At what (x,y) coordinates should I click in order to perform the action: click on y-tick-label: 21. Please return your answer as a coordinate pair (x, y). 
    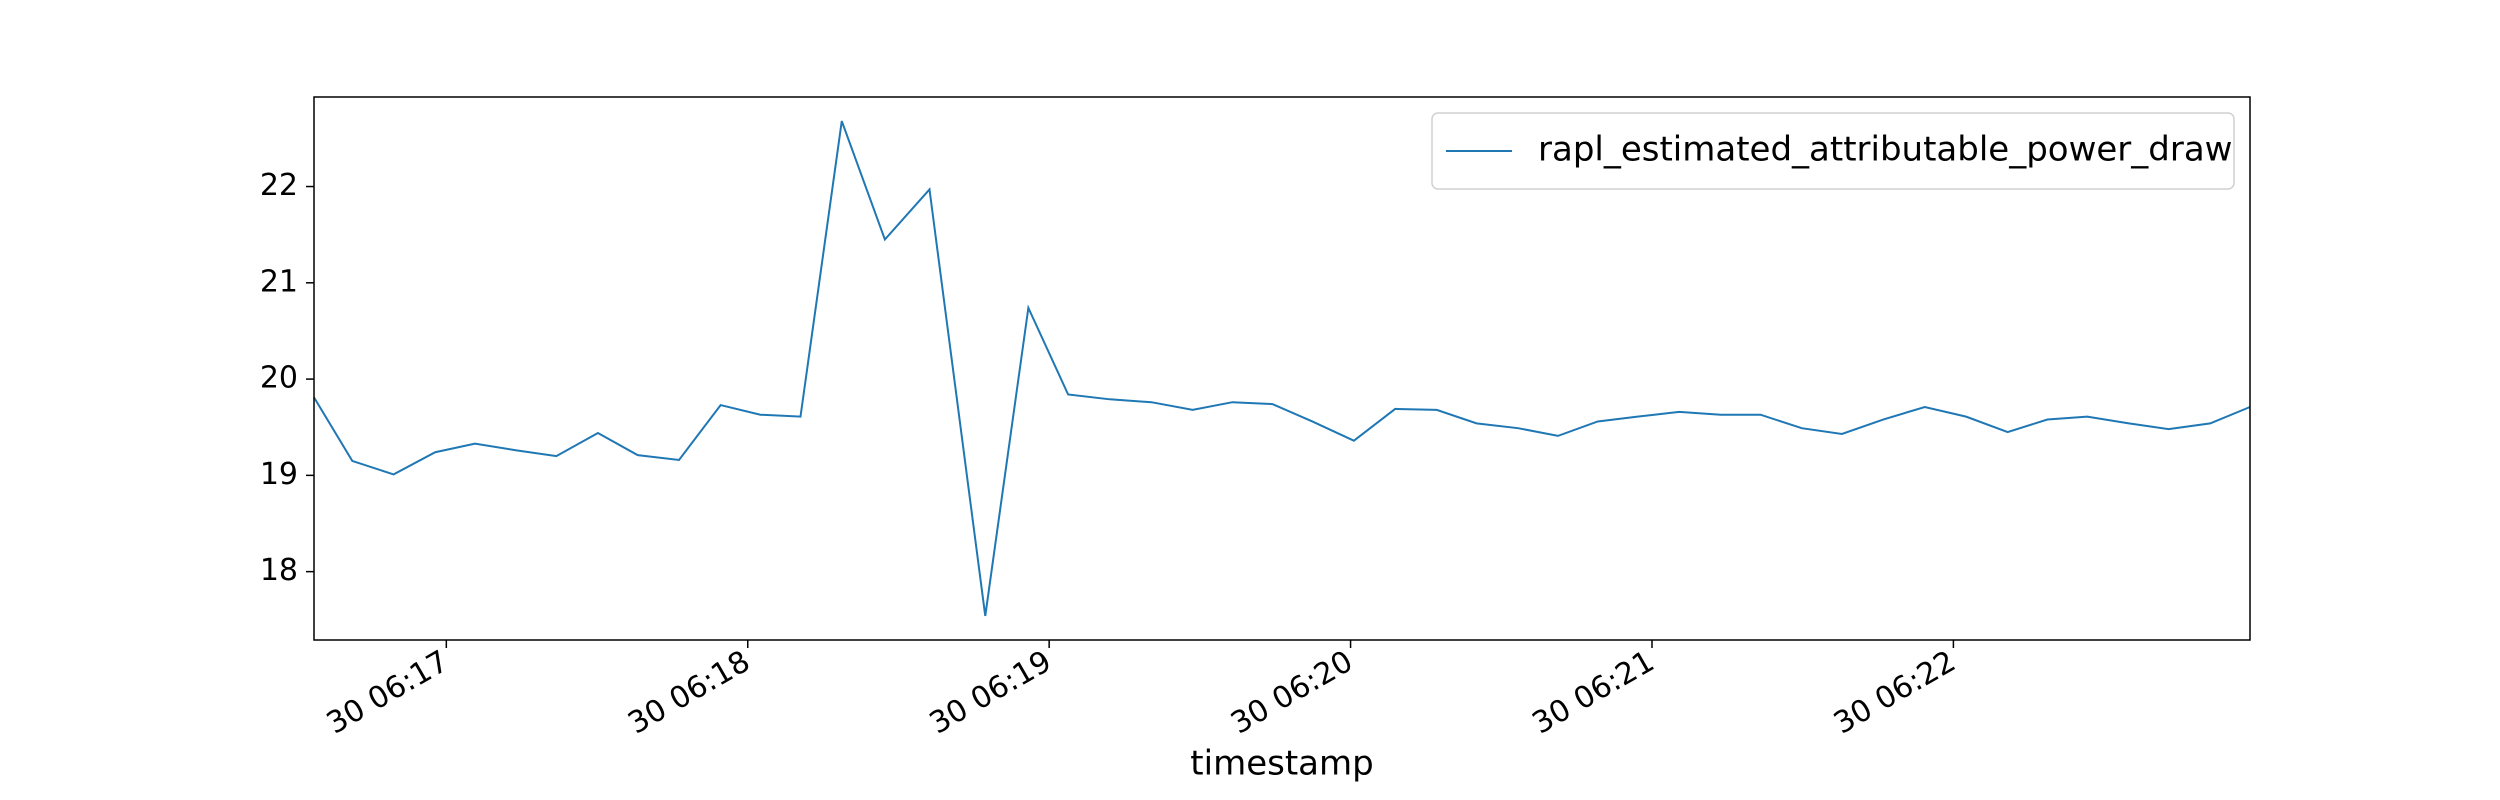
    Looking at the image, I should click on (279, 281).